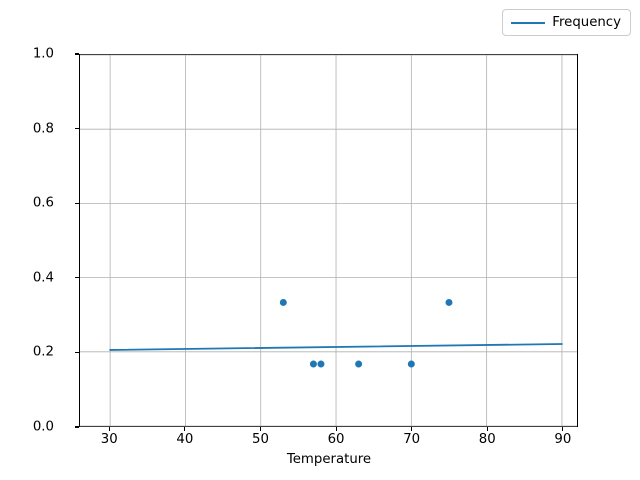 The image size is (640, 480). I want to click on y-tick-label: 0.6, so click(43, 203).